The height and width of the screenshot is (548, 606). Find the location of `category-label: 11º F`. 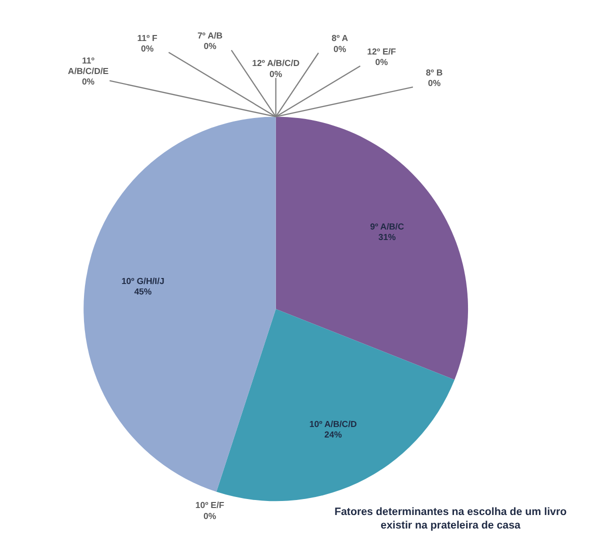

category-label: 11º F is located at coordinates (147, 37).